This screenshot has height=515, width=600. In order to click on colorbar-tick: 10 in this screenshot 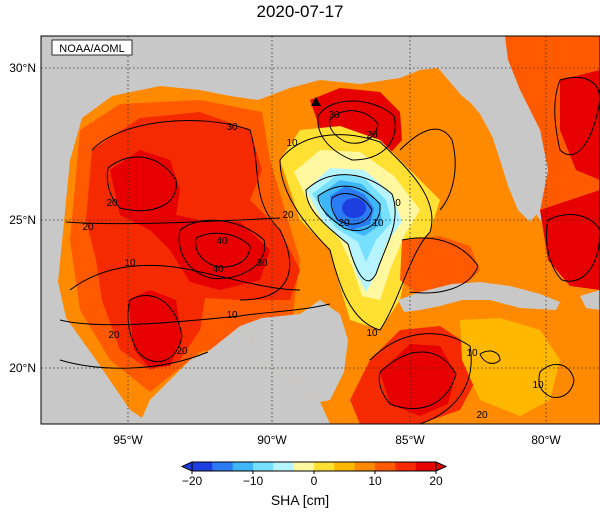, I will do `click(375, 481)`.